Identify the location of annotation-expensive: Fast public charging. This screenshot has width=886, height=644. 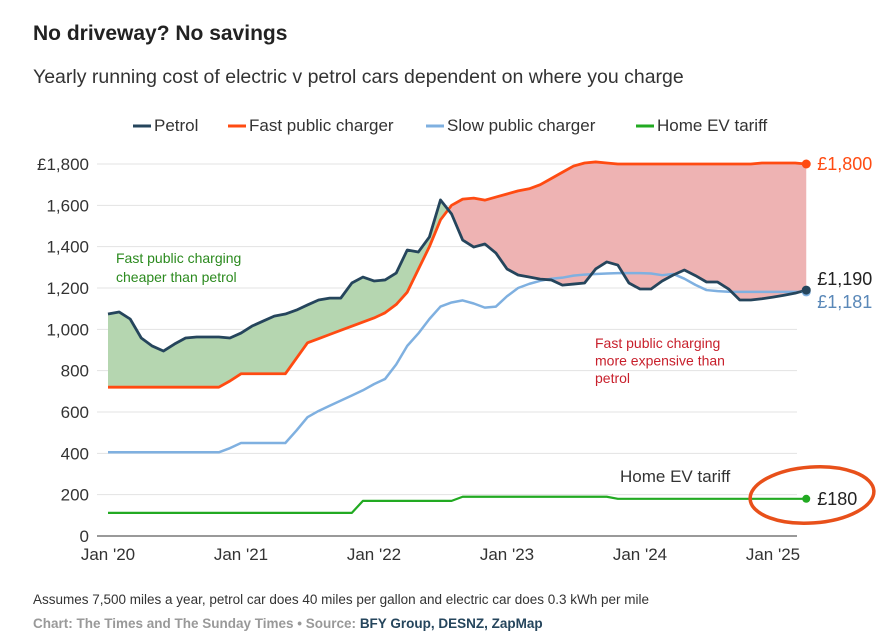
(657, 343).